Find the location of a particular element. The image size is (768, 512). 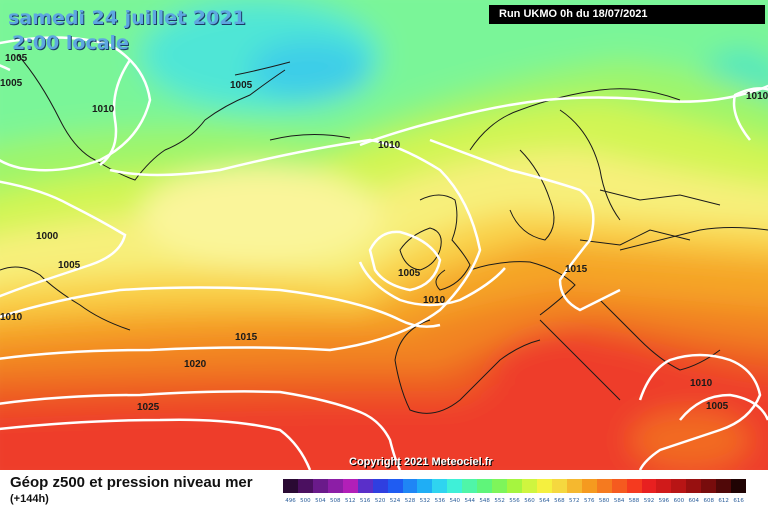

color-scale-tick: 576 is located at coordinates (589, 501).